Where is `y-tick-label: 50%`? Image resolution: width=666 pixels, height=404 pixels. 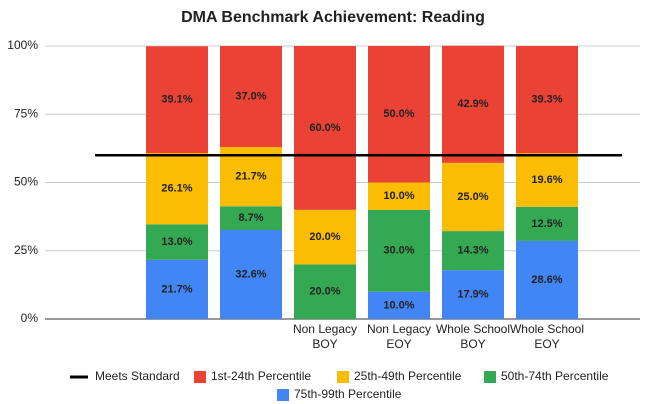
y-tick-label: 50% is located at coordinates (26, 182).